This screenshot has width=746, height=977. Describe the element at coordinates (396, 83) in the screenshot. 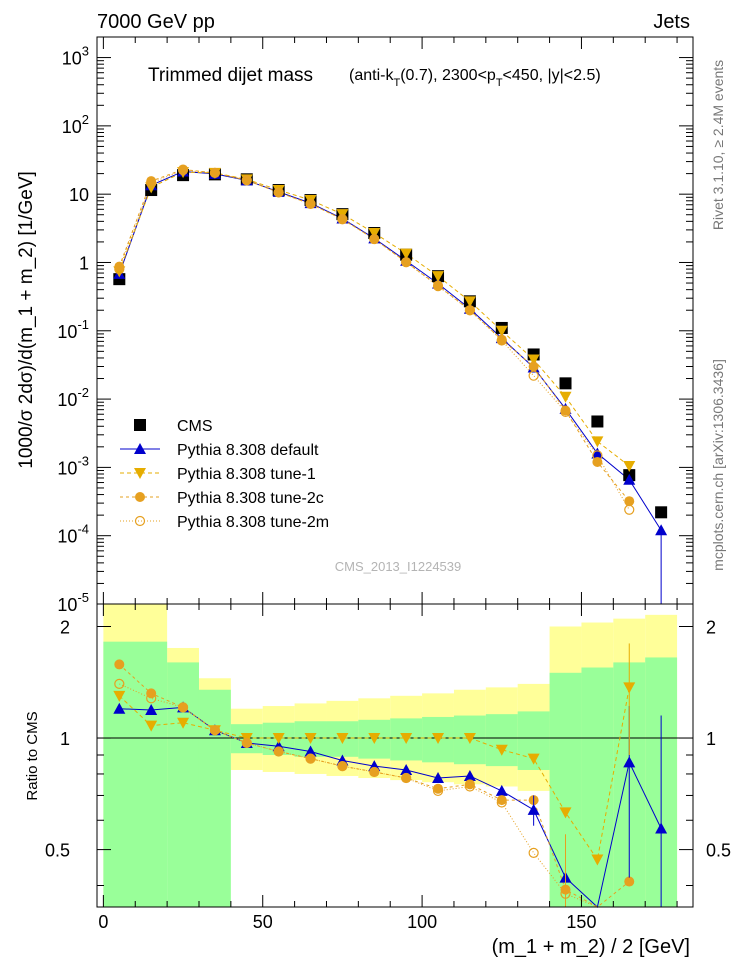

I see `title-sub-subscript-1: T` at that location.